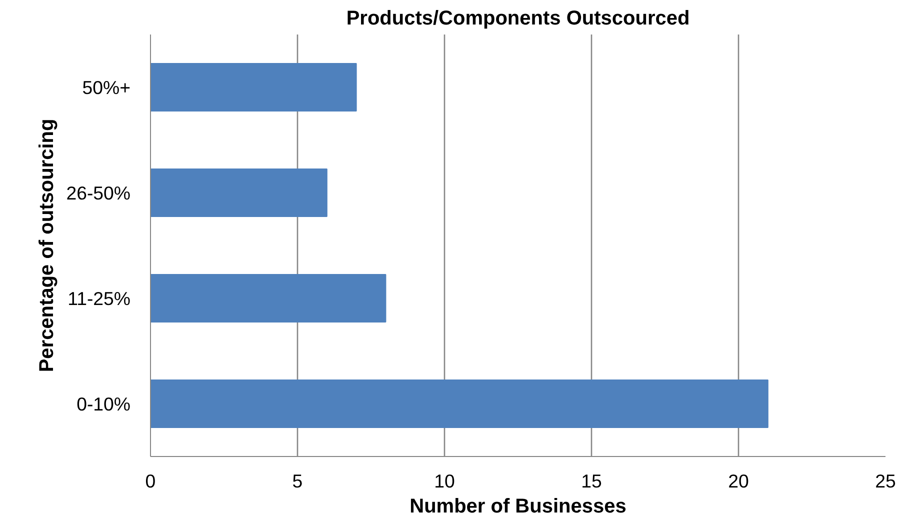  I want to click on x-tick-label: 5, so click(297, 481).